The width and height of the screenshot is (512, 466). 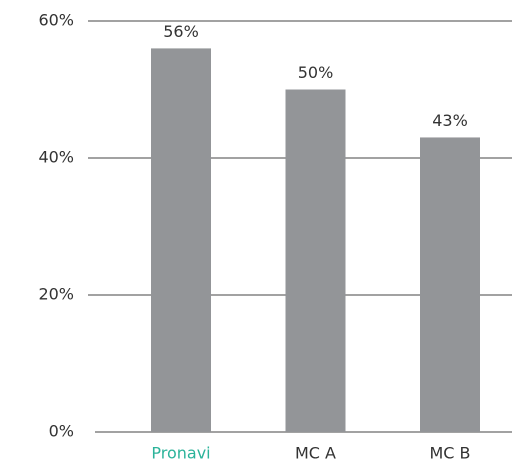 What do you see at coordinates (316, 72) in the screenshot?
I see `value-label: 50%` at bounding box center [316, 72].